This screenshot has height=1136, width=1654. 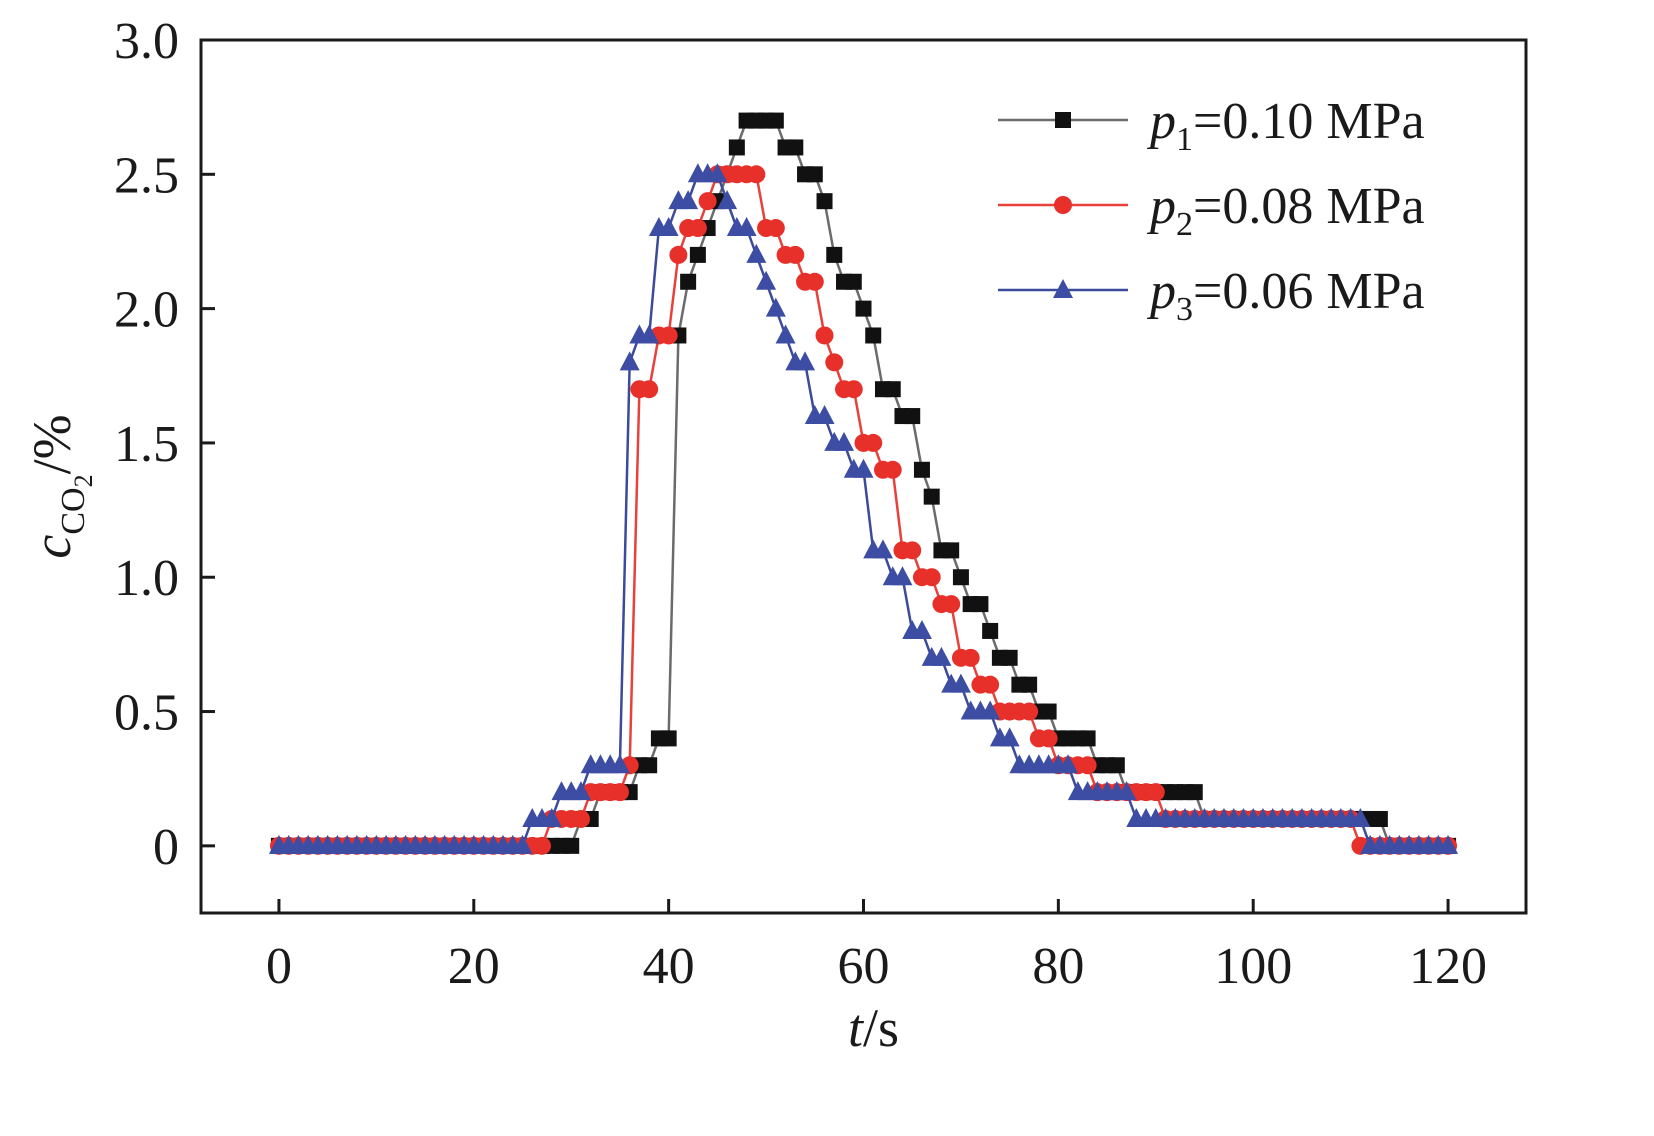 I want to click on y-axis-title-sub: CO, so click(x=73, y=510).